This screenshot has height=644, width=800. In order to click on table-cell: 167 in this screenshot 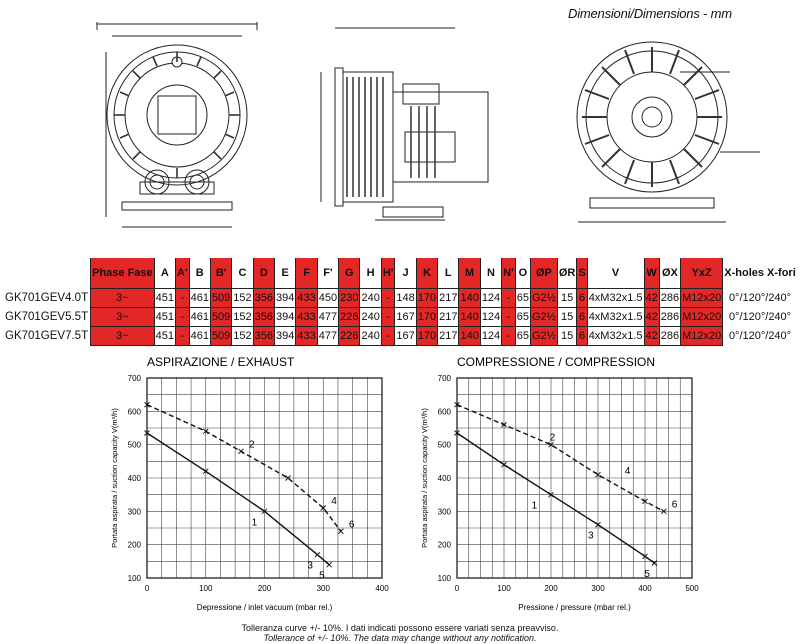, I will do `click(405, 317)`.